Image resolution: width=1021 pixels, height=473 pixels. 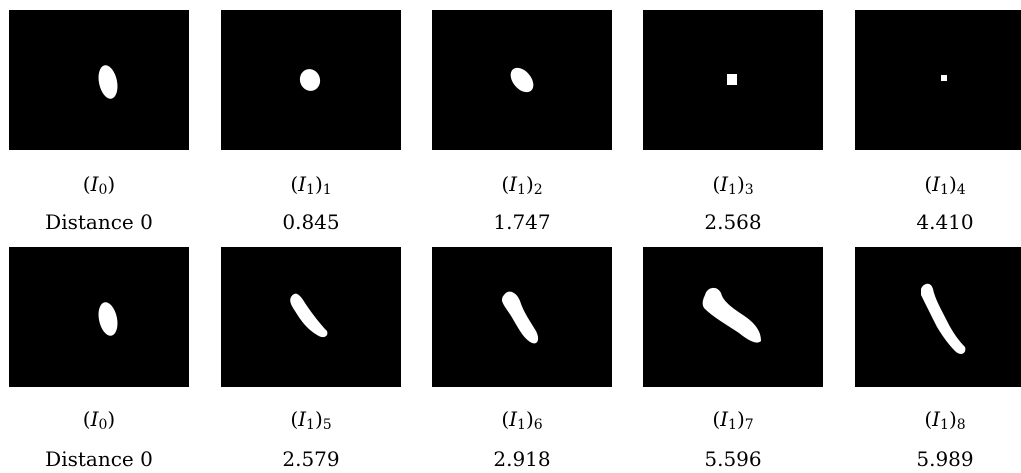 I want to click on image-dot-tiny, so click(x=938, y=80).